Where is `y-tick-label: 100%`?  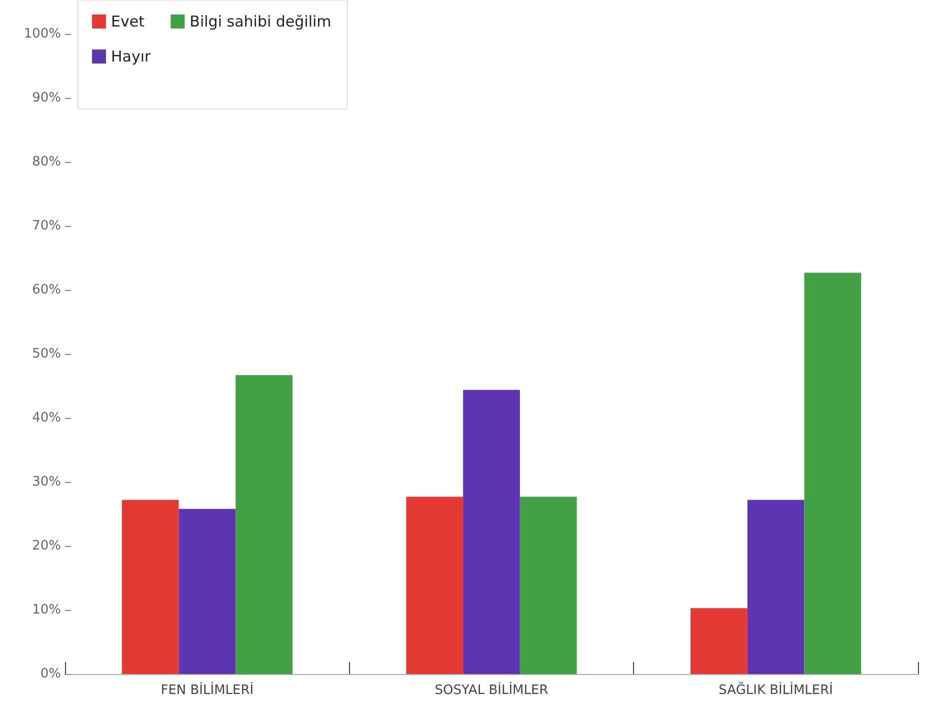
y-tick-label: 100% is located at coordinates (42, 34).